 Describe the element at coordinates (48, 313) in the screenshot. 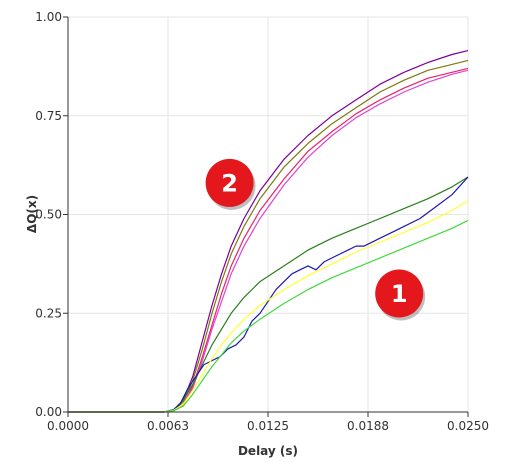

I see `y-tick-label: 0.25` at that location.